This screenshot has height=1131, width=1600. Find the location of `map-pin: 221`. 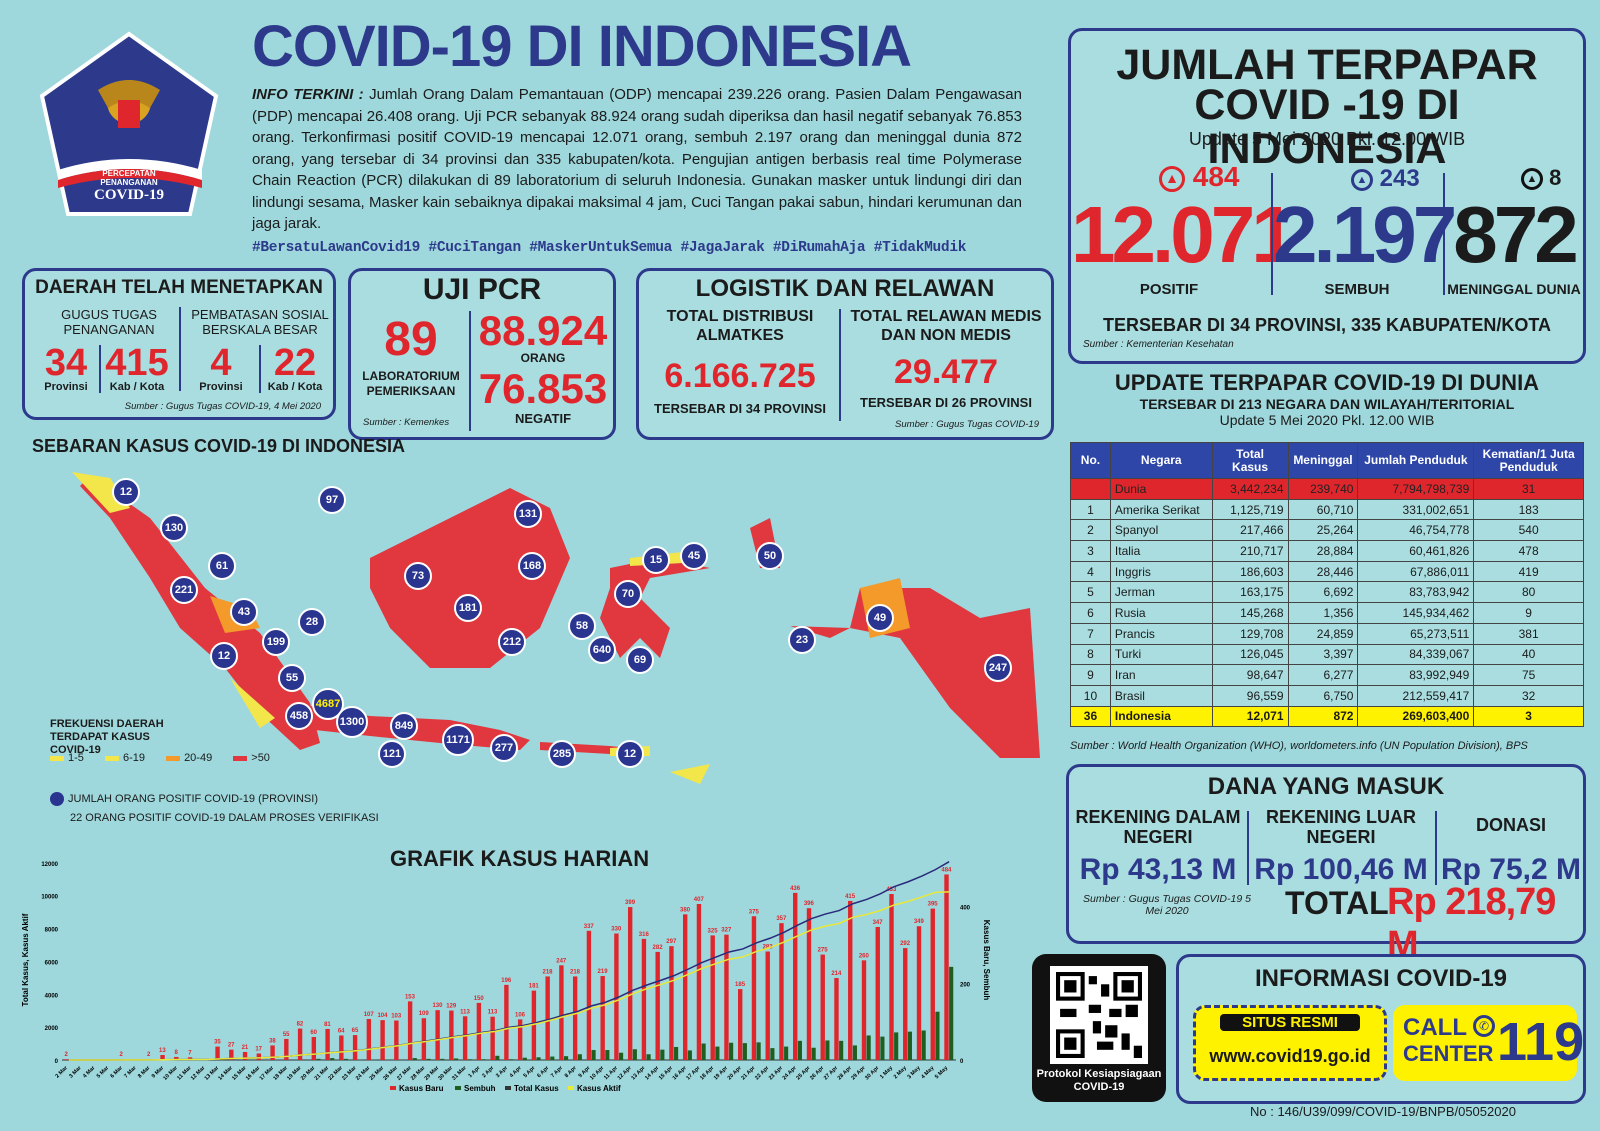

map-pin: 221 is located at coordinates (184, 590).